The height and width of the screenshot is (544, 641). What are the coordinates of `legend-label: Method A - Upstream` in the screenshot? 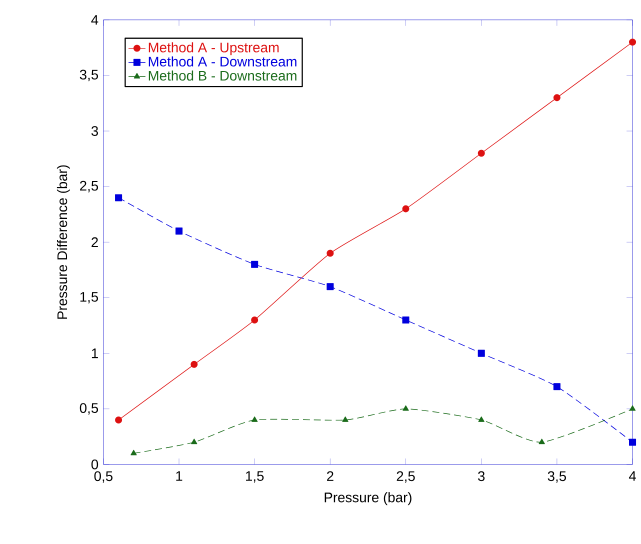 It's located at (213, 49).